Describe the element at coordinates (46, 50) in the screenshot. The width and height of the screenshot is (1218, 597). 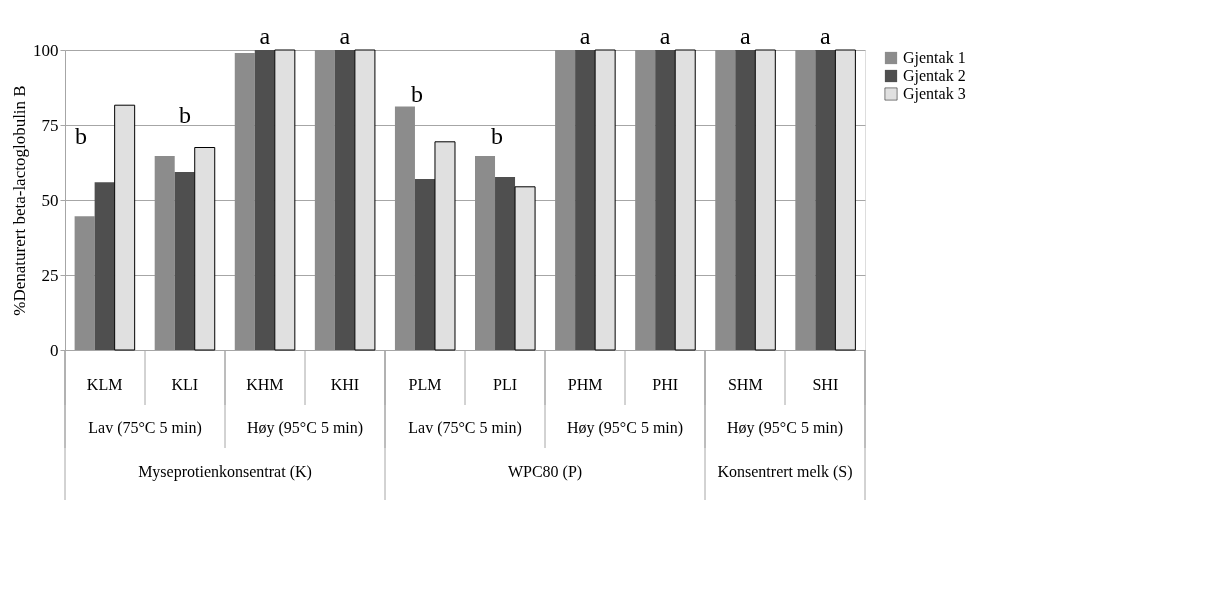
I see `y-tick-label: 100` at that location.